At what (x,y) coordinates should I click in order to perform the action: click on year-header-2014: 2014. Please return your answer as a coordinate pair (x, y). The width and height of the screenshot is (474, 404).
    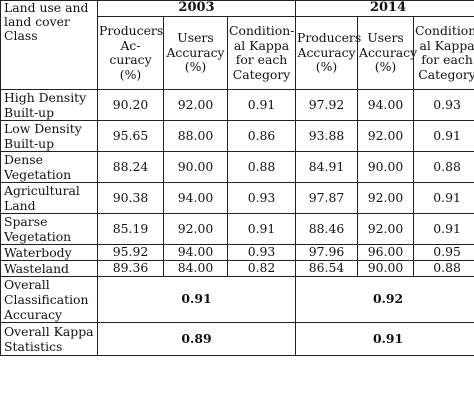
    Looking at the image, I should click on (384, 8).